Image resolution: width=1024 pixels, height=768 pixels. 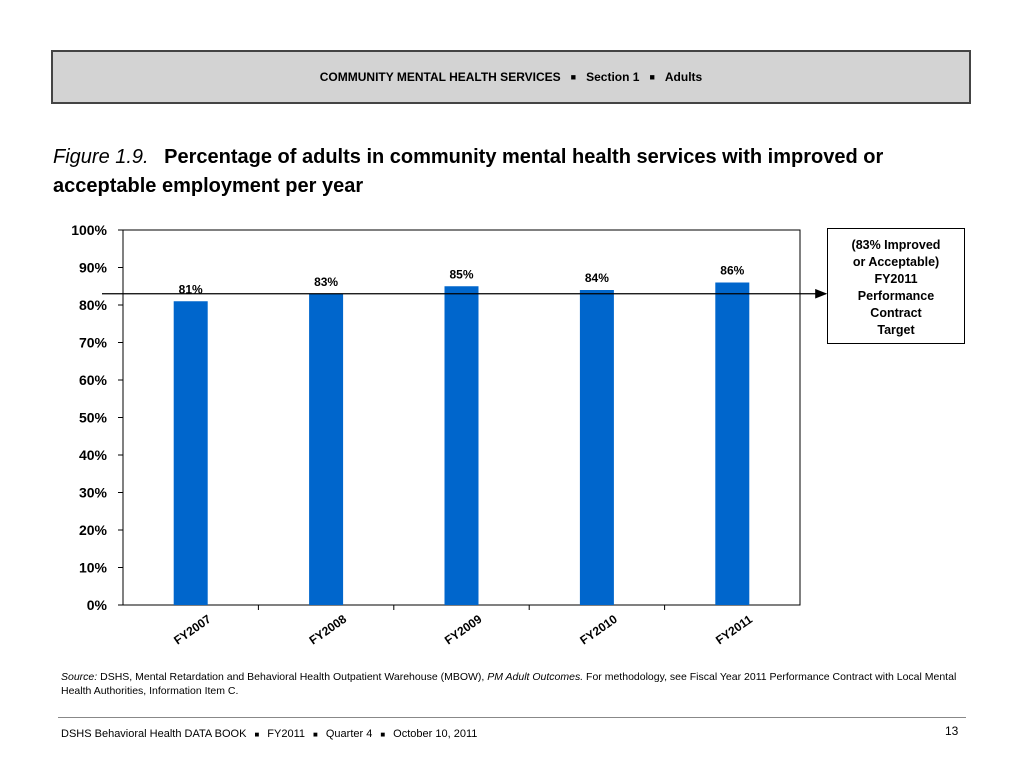 What do you see at coordinates (461, 445) in the screenshot?
I see `bar-fy2009` at bounding box center [461, 445].